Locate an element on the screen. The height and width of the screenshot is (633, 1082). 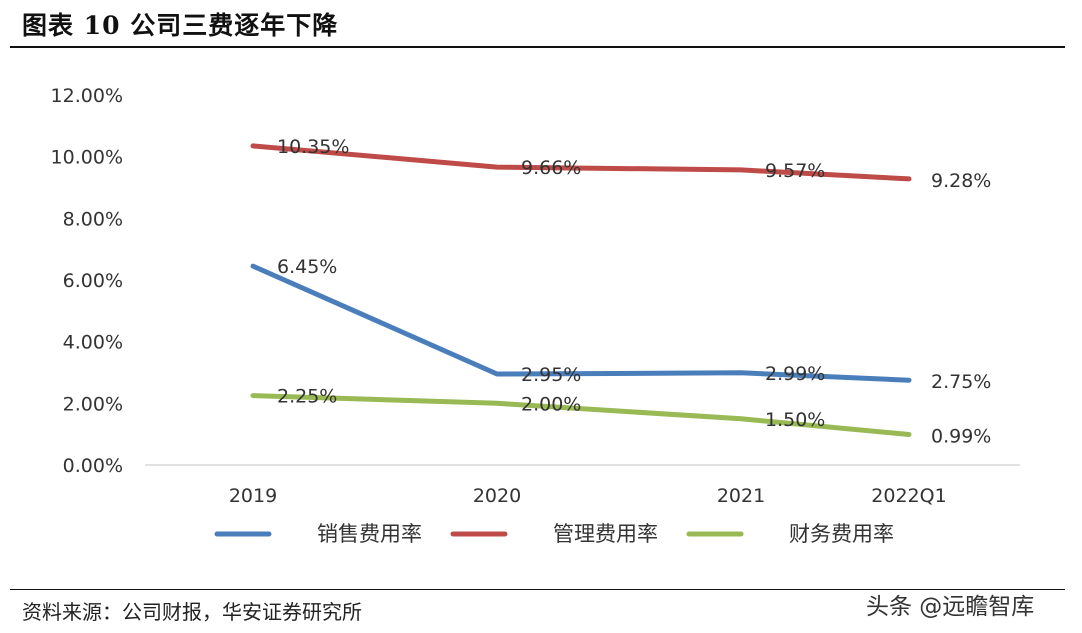
data-label: 10.35% is located at coordinates (313, 147).